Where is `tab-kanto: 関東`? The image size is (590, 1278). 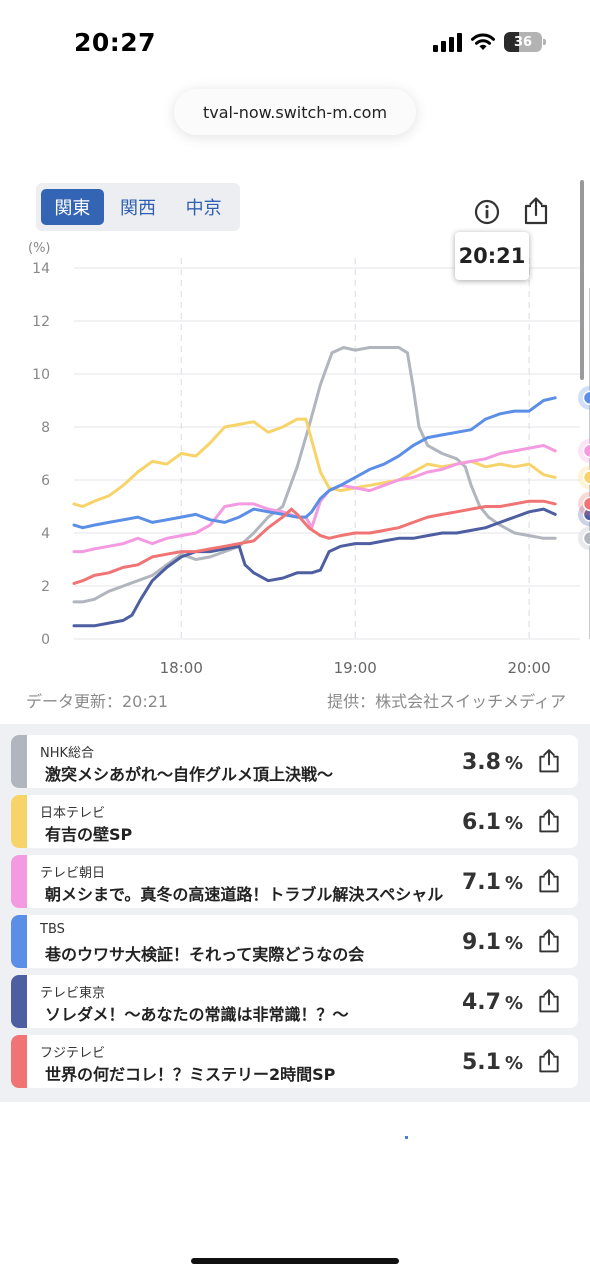
tab-kanto: 関東 is located at coordinates (72, 207).